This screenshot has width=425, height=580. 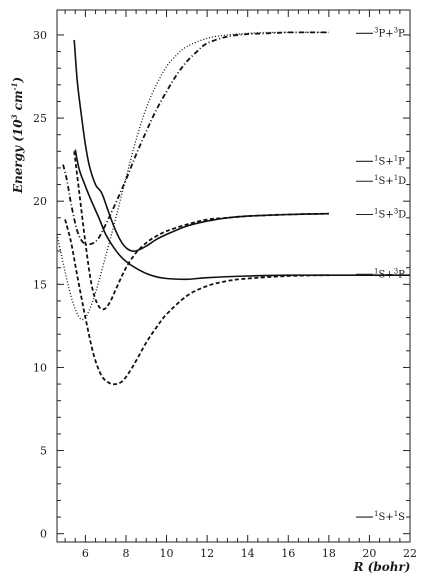 I want to click on x-tick-label: 18, so click(x=329, y=553).